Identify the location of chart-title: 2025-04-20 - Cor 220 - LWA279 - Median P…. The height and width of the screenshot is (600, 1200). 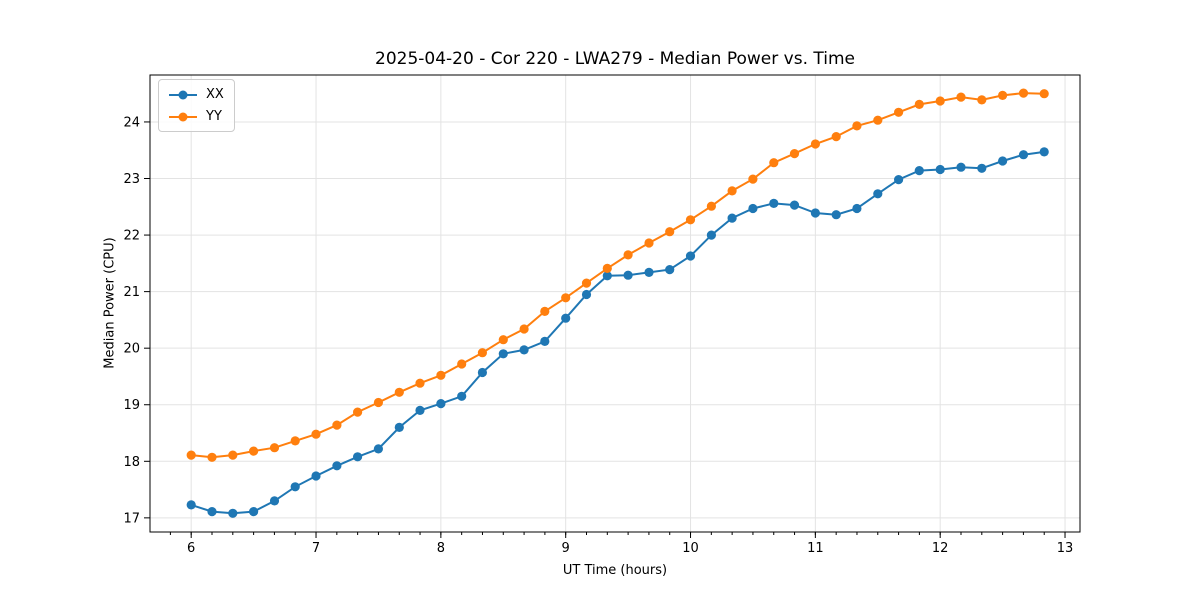
(615, 59).